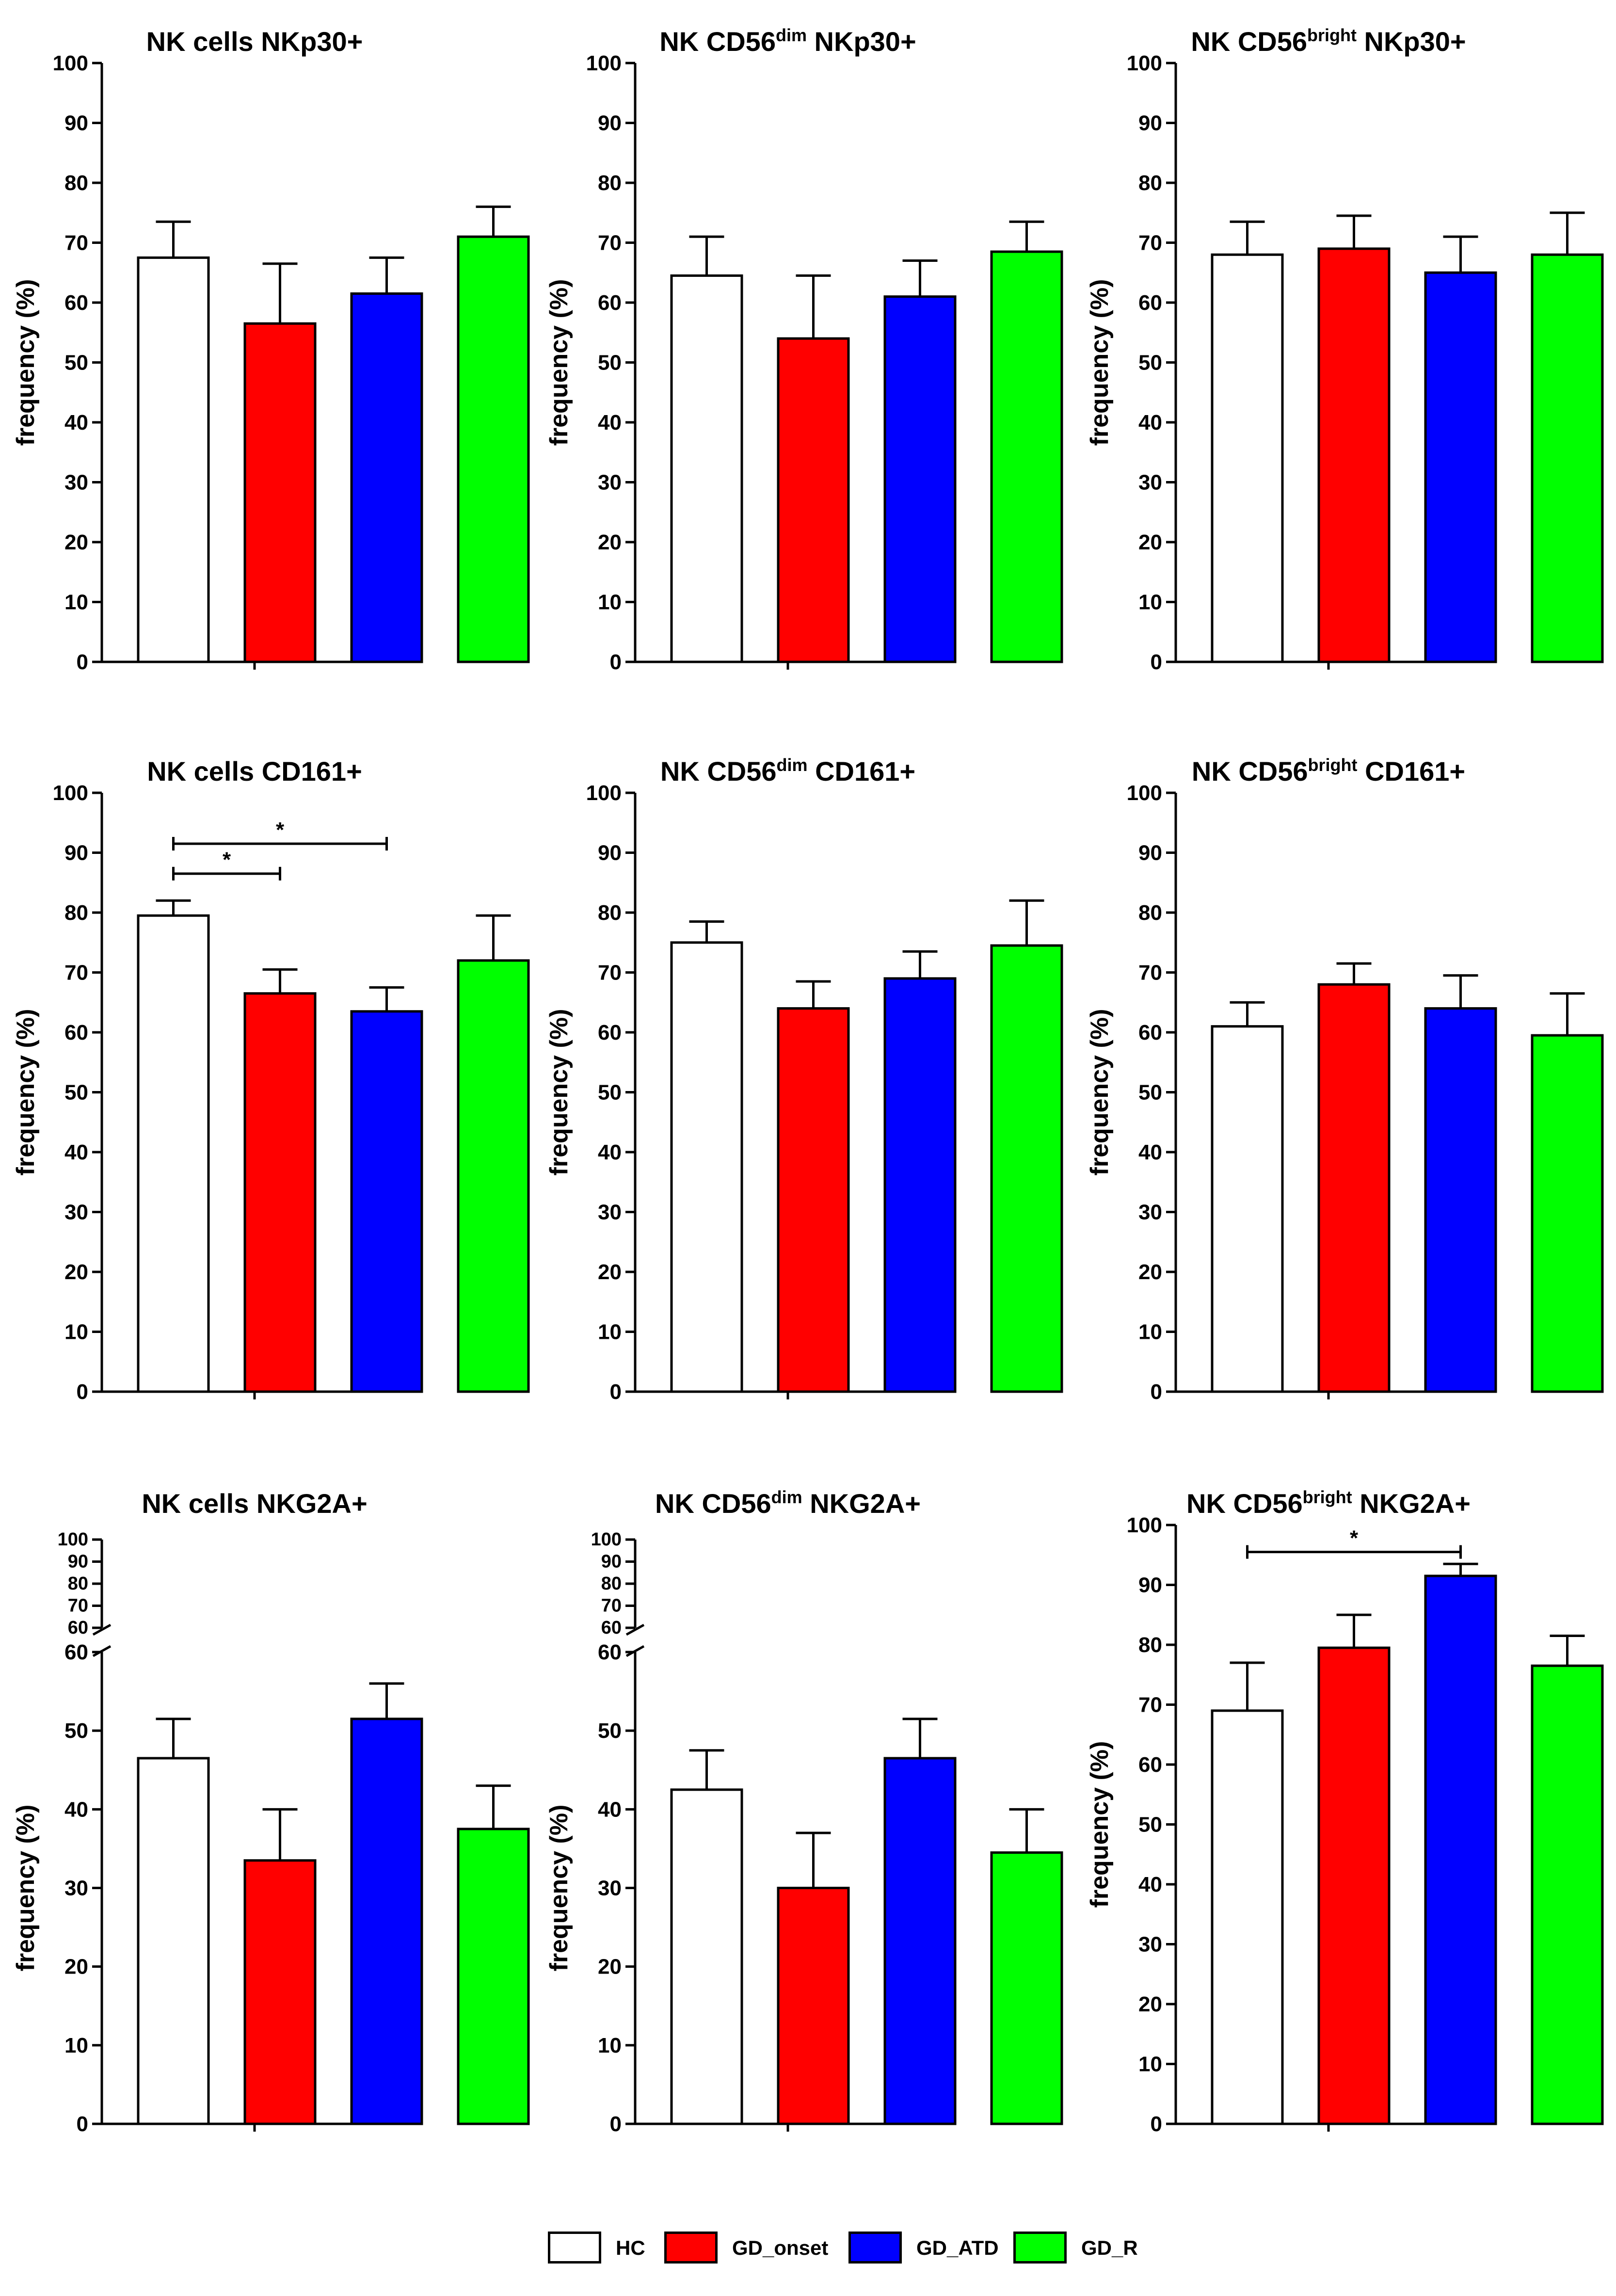 This screenshot has width=1616, height=2296. What do you see at coordinates (691, 2248) in the screenshot?
I see `legend-swatch-gd-onset` at bounding box center [691, 2248].